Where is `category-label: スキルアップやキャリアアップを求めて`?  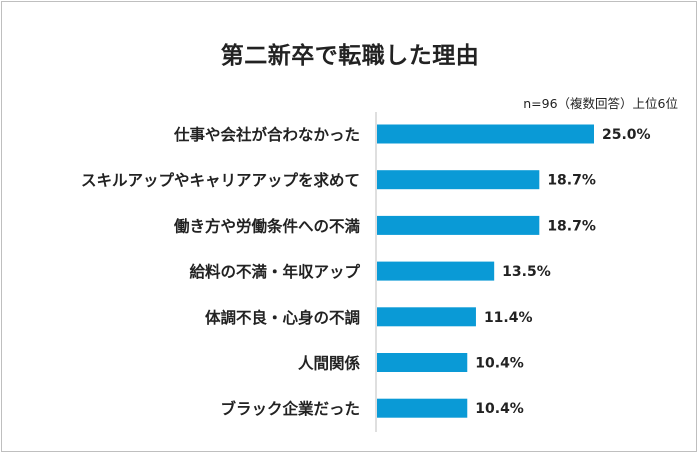
category-label: スキルアップやキャリアアップを求めて is located at coordinates (220, 180).